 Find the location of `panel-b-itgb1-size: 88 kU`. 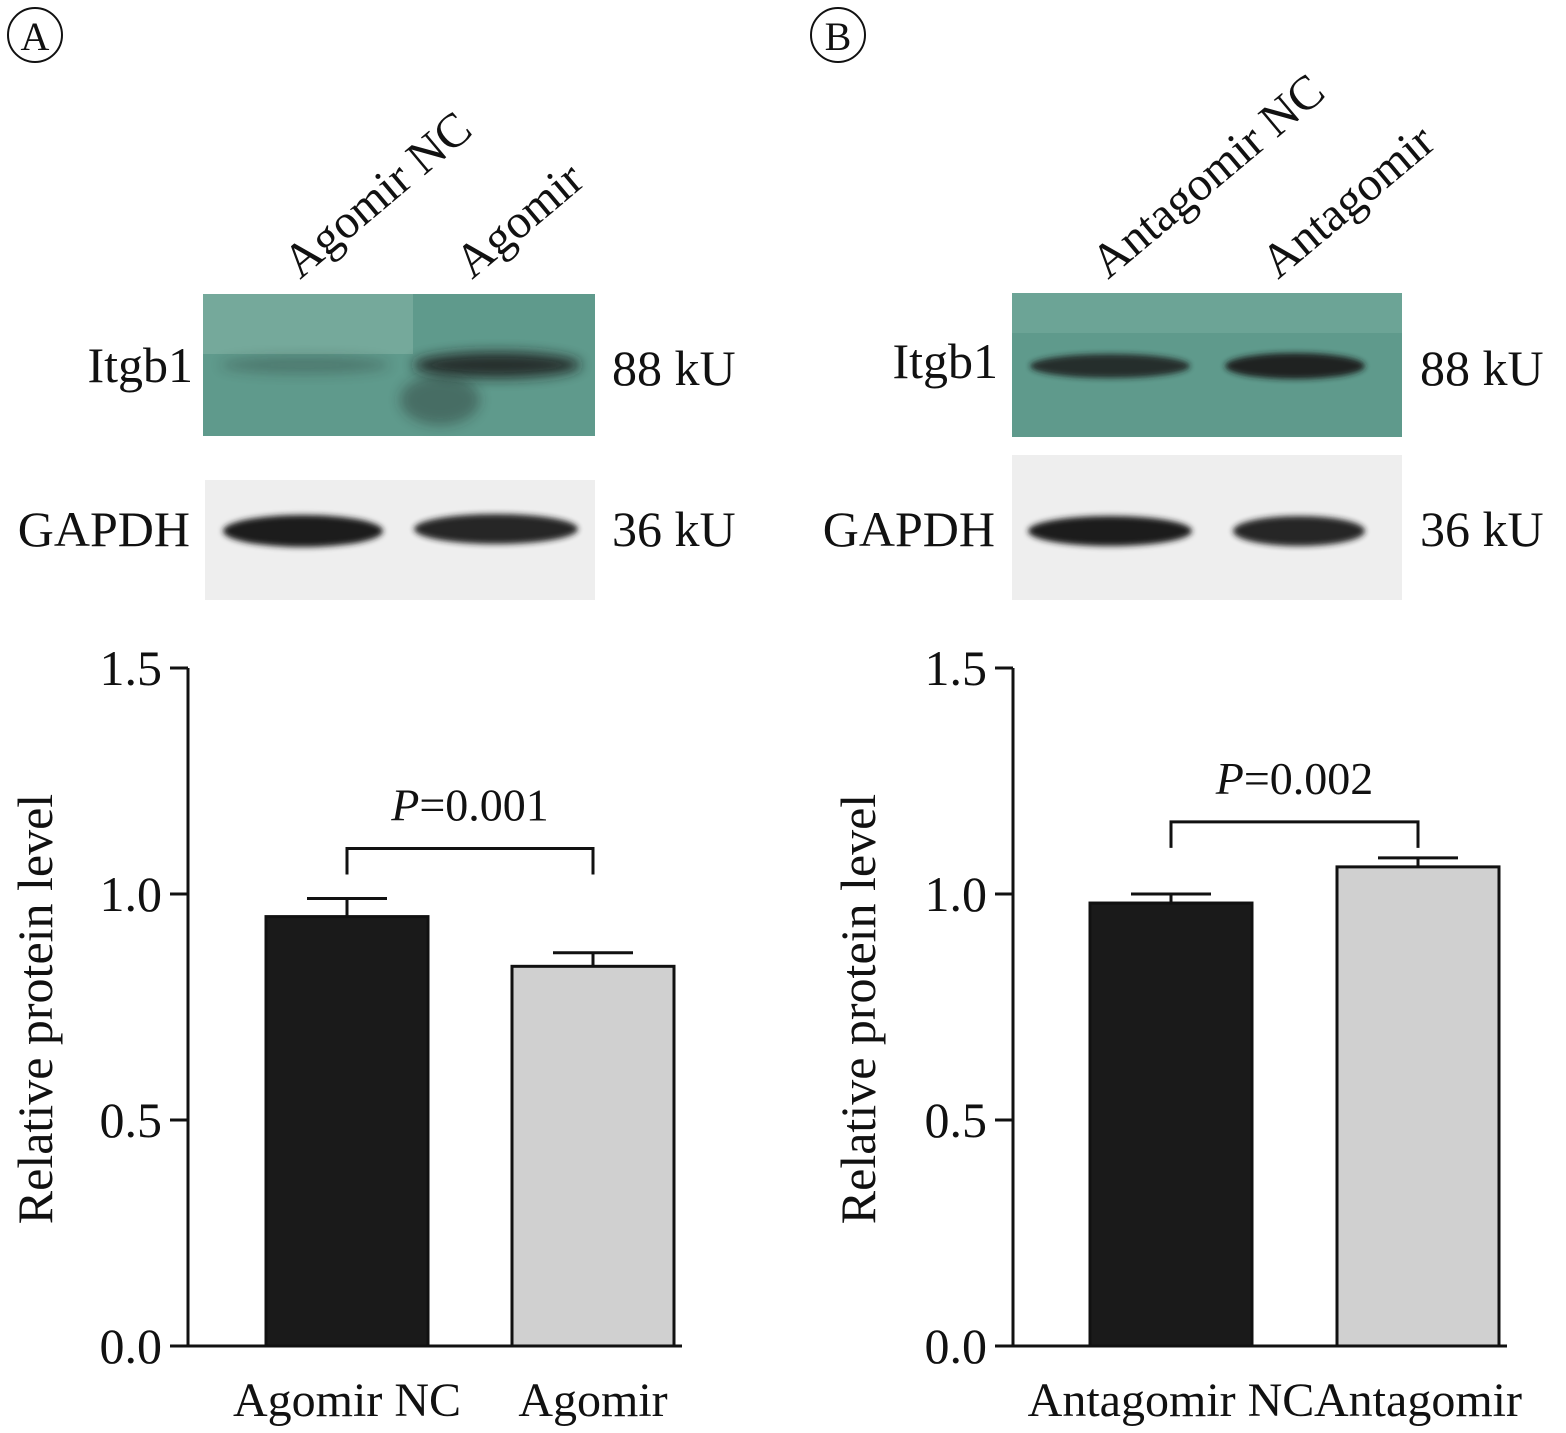

panel-b-itgb1-size: 88 kU is located at coordinates (1482, 368).